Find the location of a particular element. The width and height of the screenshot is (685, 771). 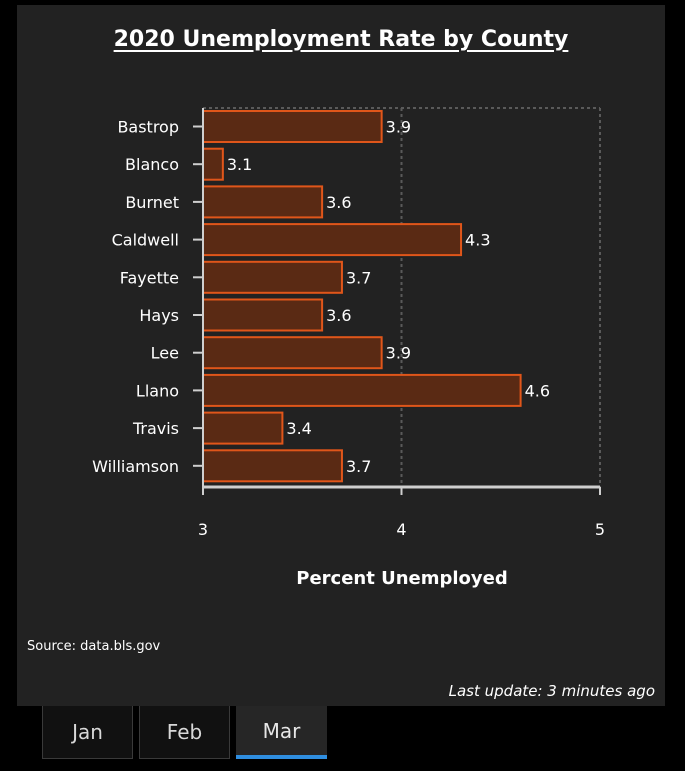

x-tick-label: 3 is located at coordinates (203, 529).